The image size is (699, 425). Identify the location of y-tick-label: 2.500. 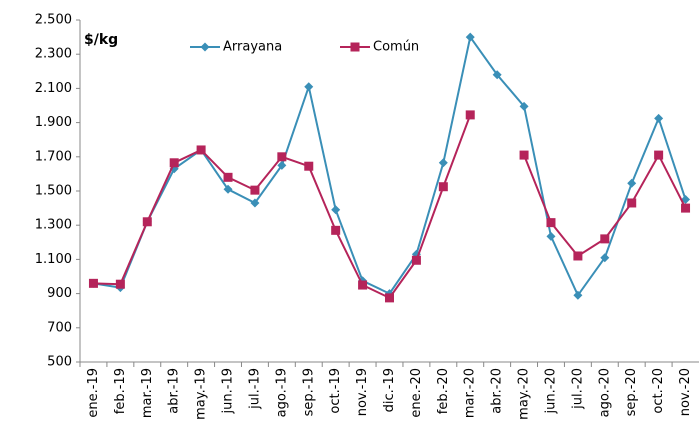
(53, 20).